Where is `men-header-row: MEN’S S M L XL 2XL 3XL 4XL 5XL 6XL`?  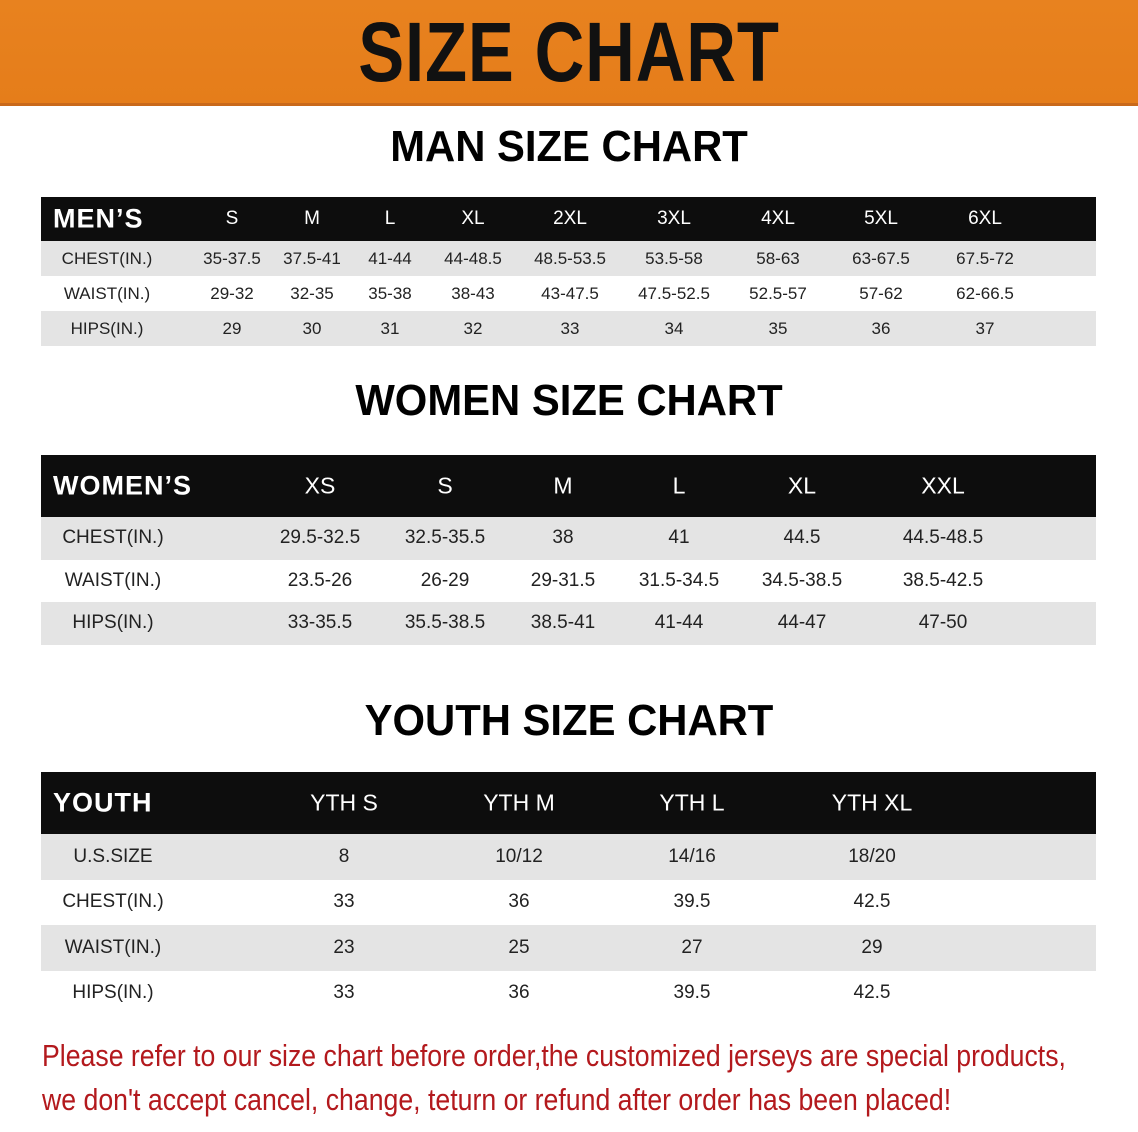
men-header-row: MEN’S S M L XL 2XL 3XL 4XL 5XL 6XL is located at coordinates (568, 219).